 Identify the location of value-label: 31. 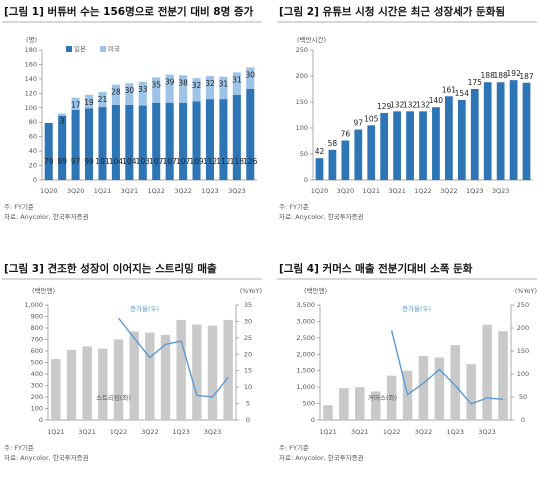
(224, 84).